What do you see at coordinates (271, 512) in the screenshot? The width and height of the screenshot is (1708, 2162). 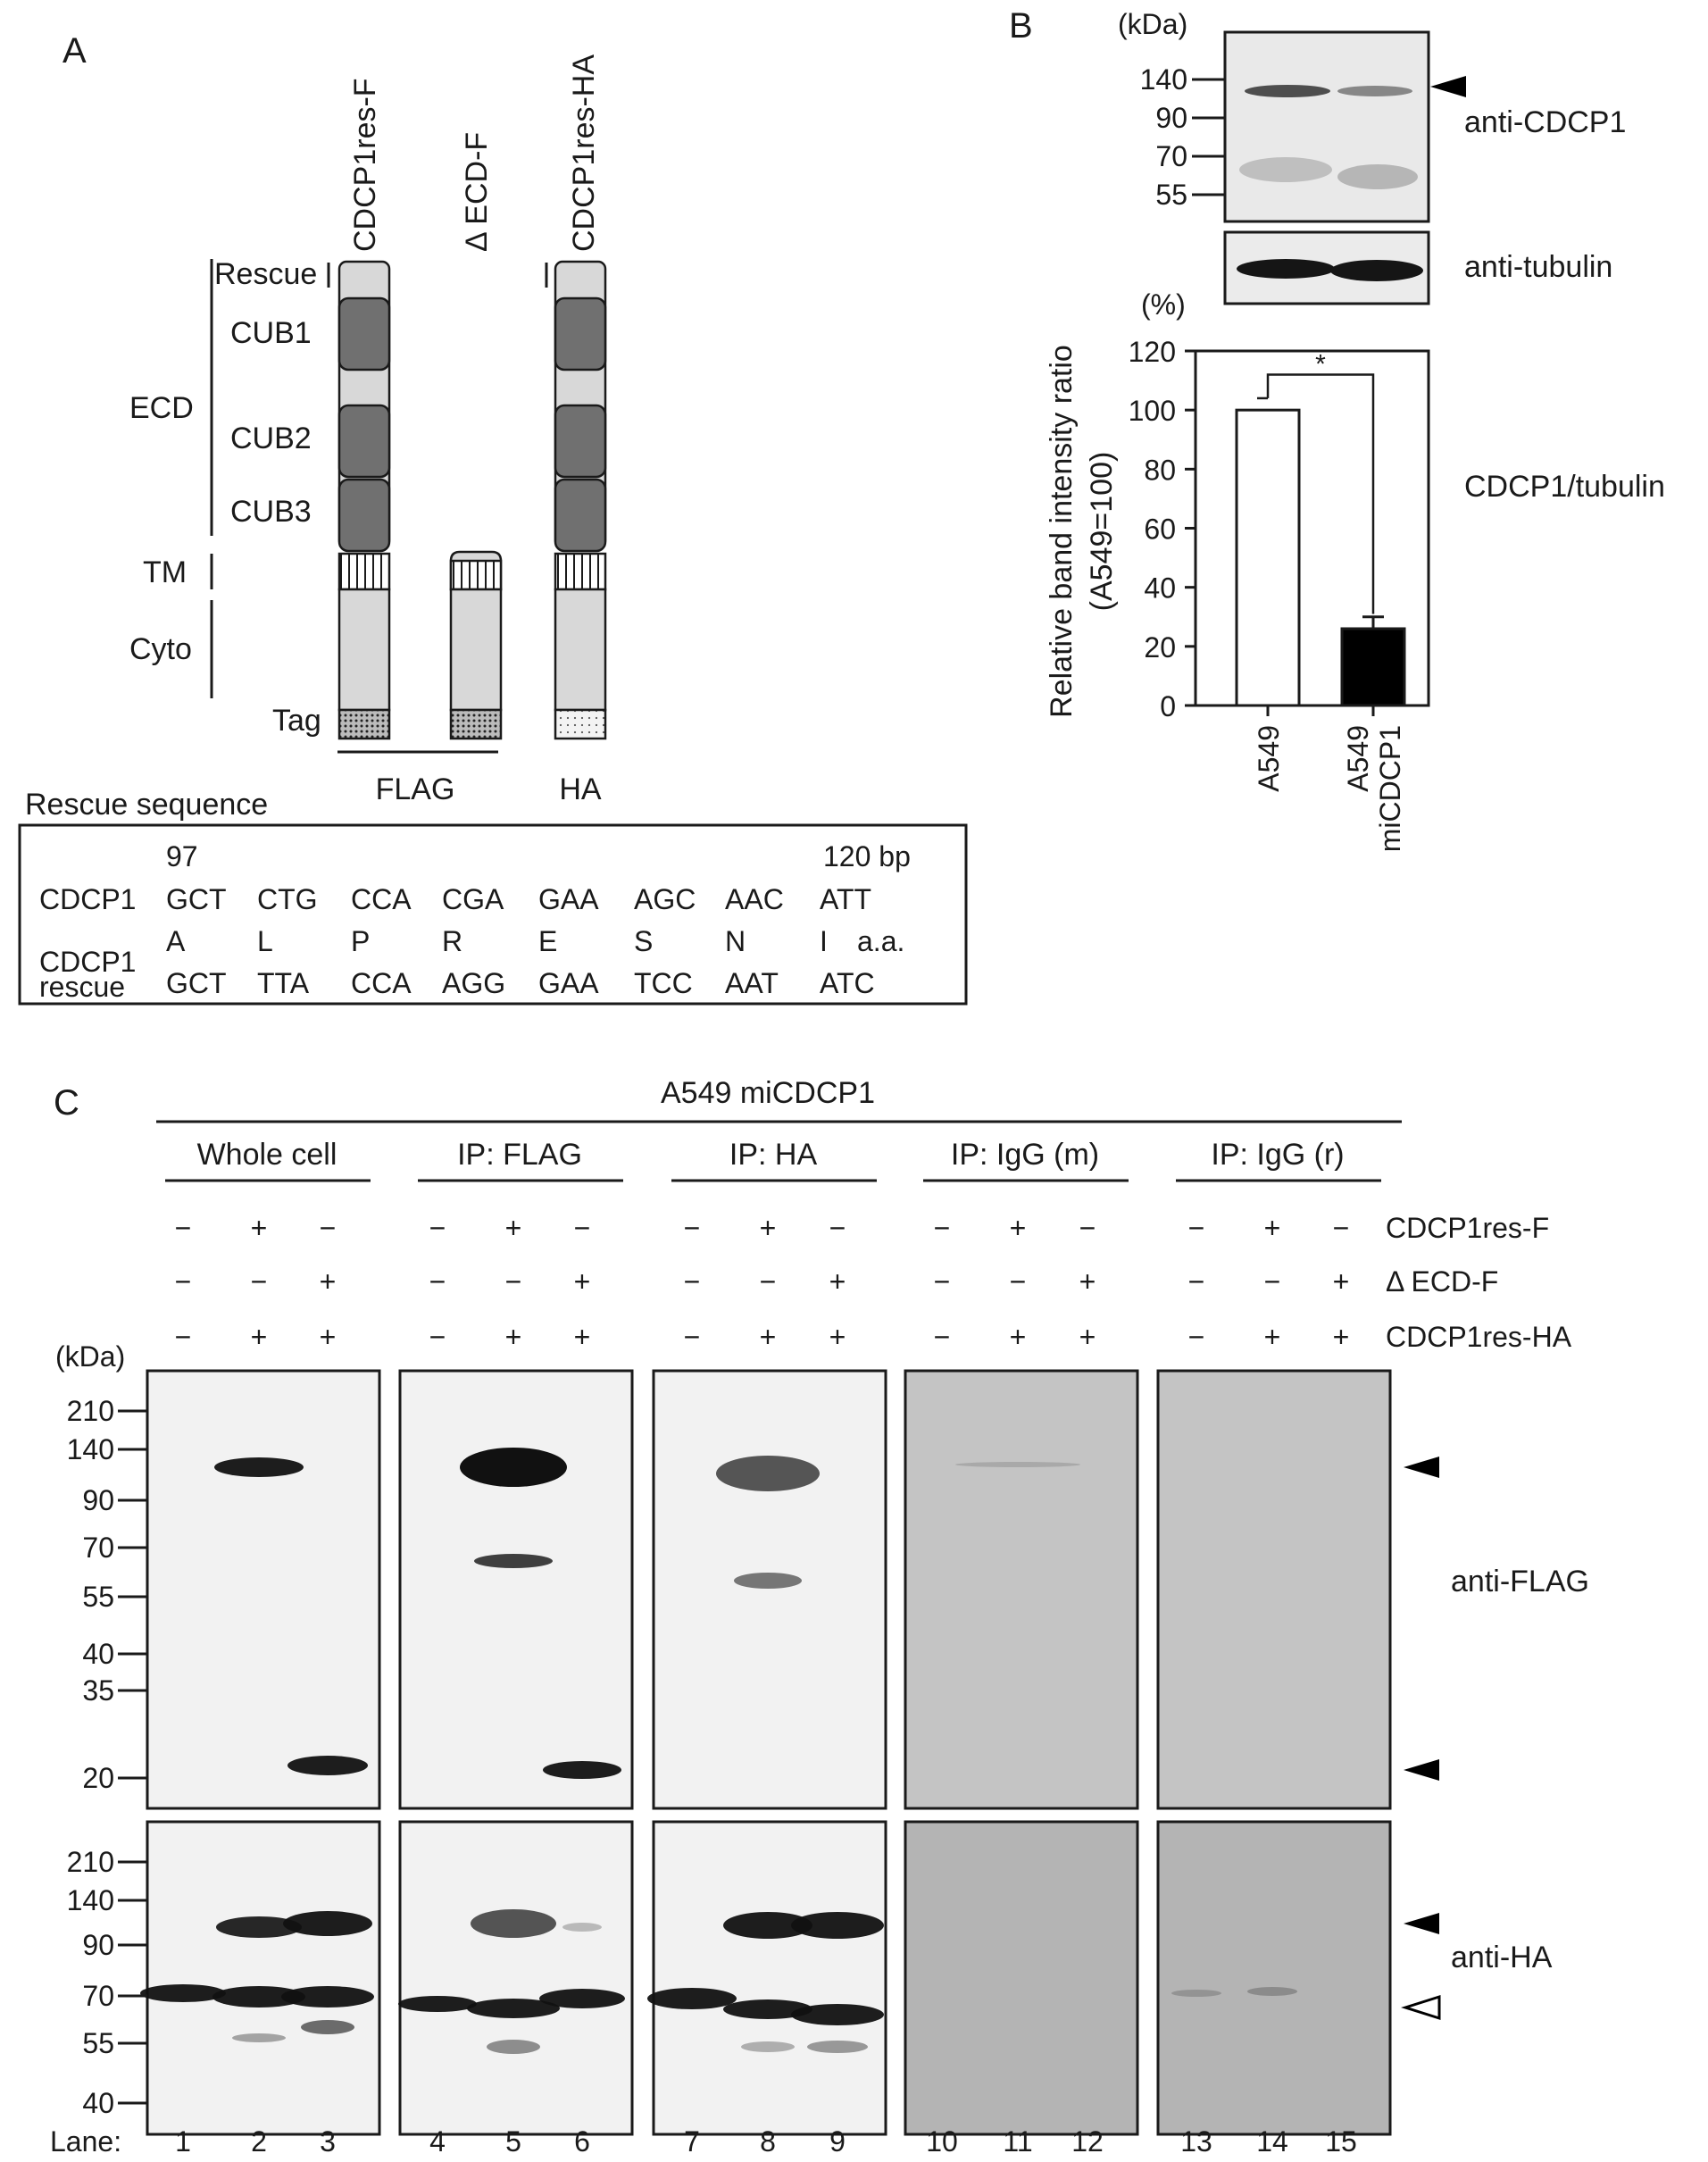 I see `domain-label-cub3: CUB3` at bounding box center [271, 512].